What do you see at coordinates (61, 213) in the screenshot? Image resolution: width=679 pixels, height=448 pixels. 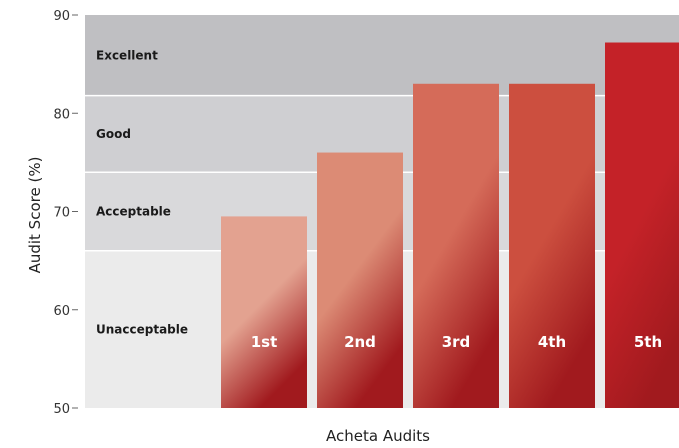 I see `y-tick-label: 70` at bounding box center [61, 213].